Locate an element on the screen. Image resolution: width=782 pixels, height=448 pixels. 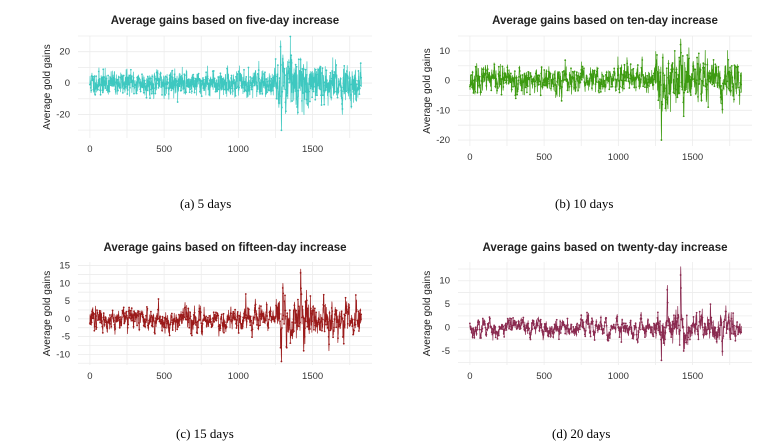
y-axis-label: Average gold gains is located at coordinates (47, 313).